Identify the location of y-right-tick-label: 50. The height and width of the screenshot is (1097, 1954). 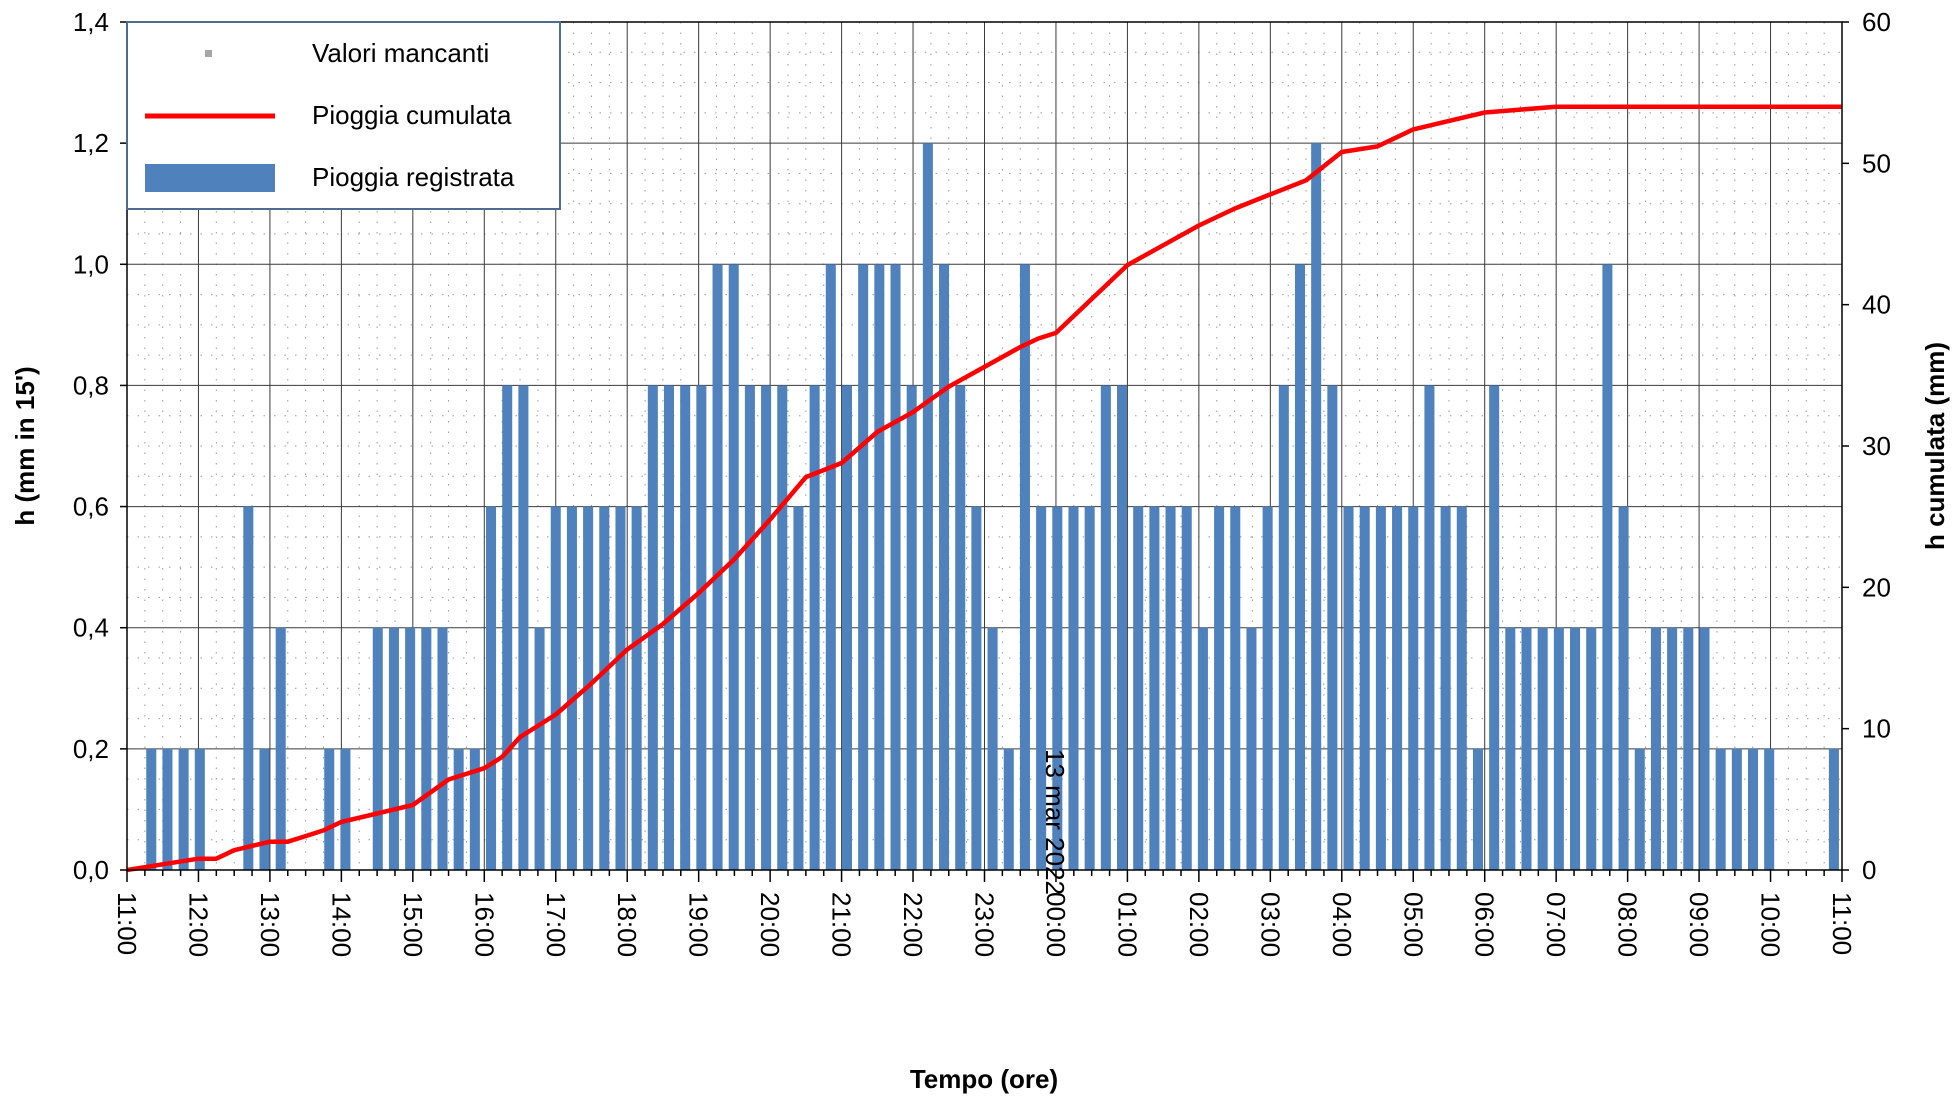
(1876, 163).